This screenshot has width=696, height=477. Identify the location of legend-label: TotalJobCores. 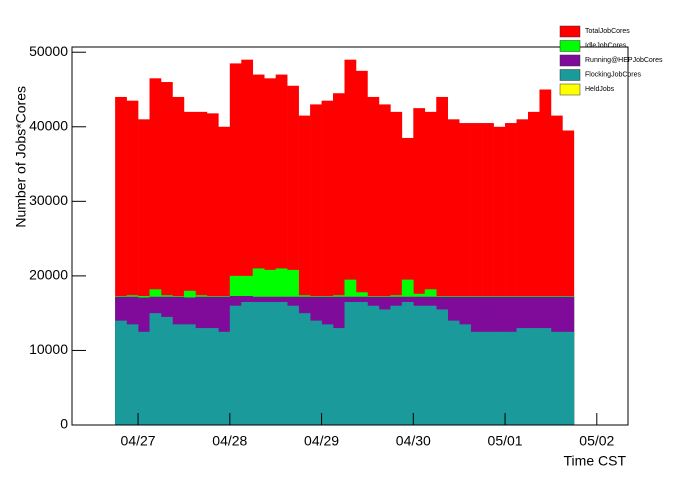
(607, 31).